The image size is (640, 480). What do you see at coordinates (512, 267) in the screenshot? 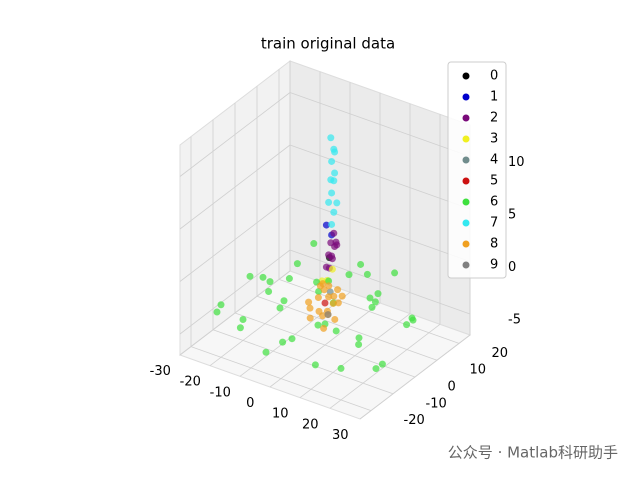
I see `z-tick-label: 0` at bounding box center [512, 267].